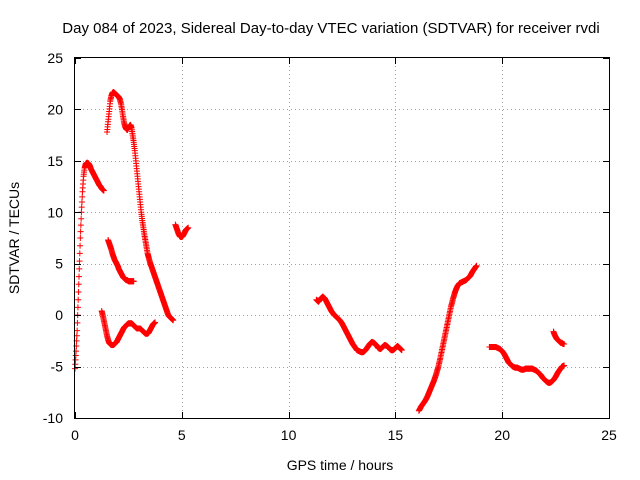  What do you see at coordinates (182, 435) in the screenshot?
I see `x-tick-label: 5` at bounding box center [182, 435].